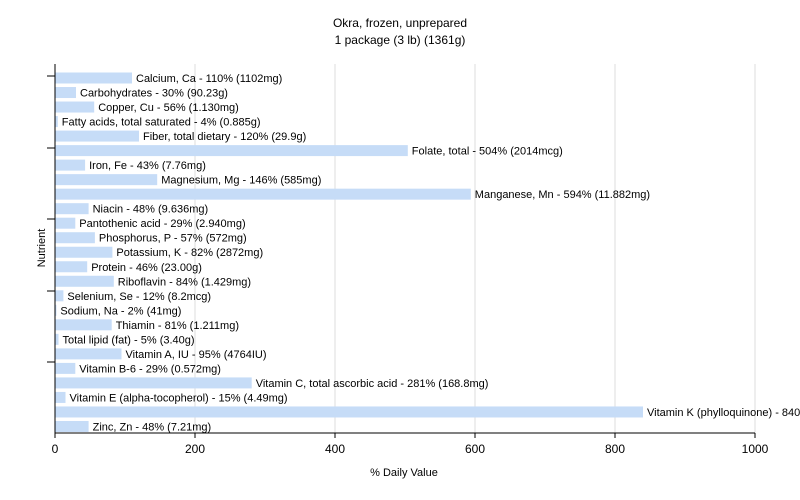  I want to click on bar-label: Calcium, Ca - 110% (1102mg), so click(209, 79).